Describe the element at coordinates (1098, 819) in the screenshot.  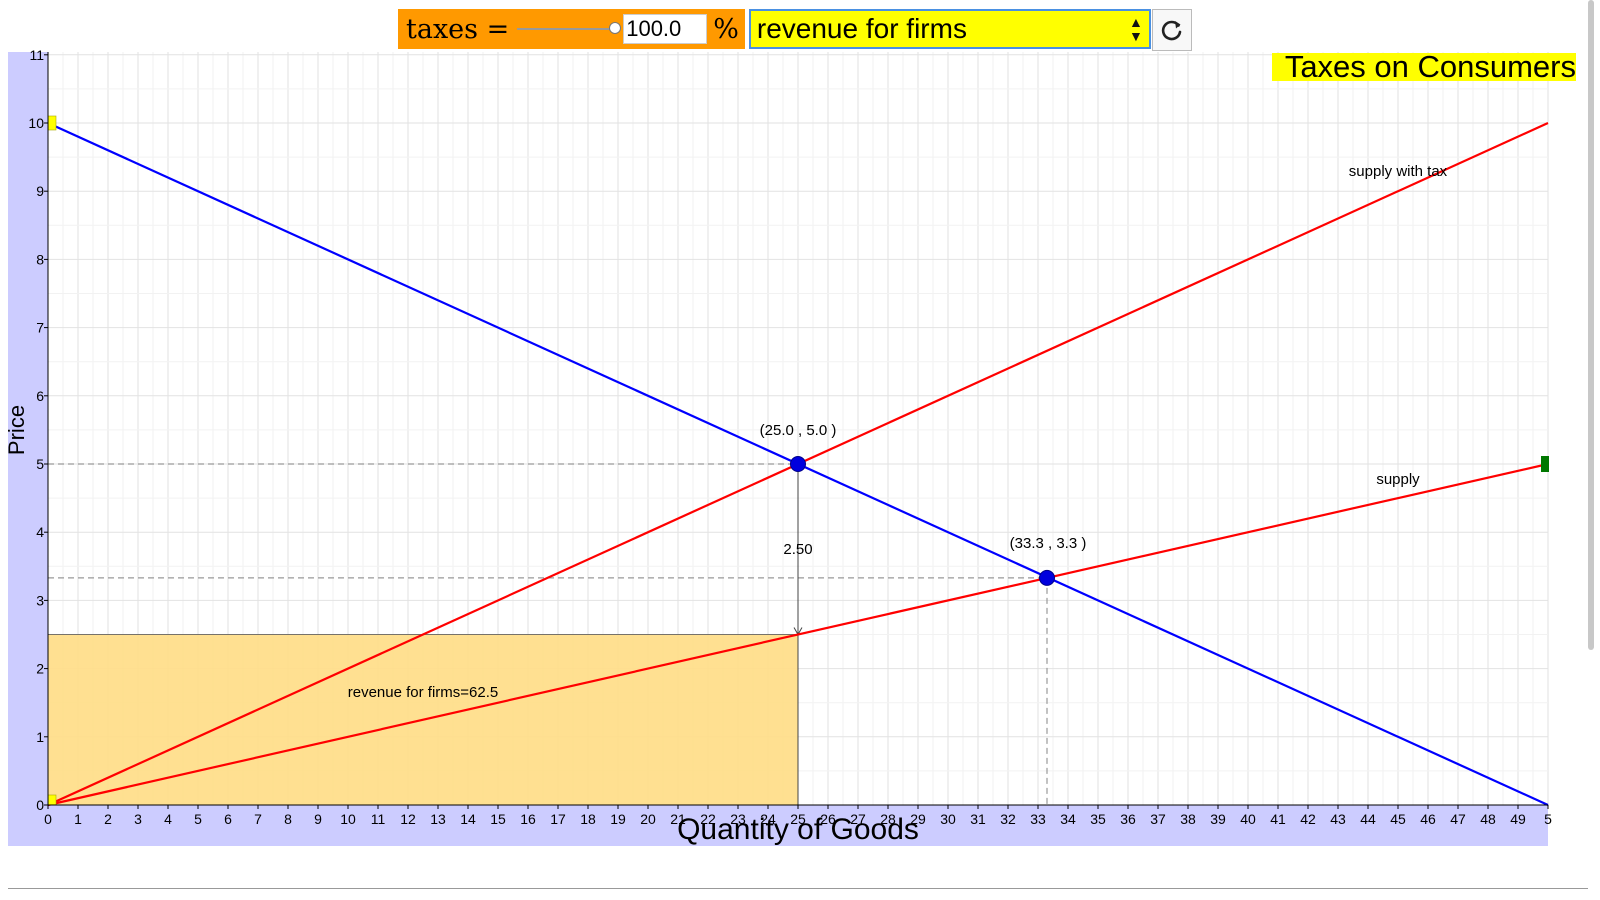
I see `x-tick-label: 35` at that location.